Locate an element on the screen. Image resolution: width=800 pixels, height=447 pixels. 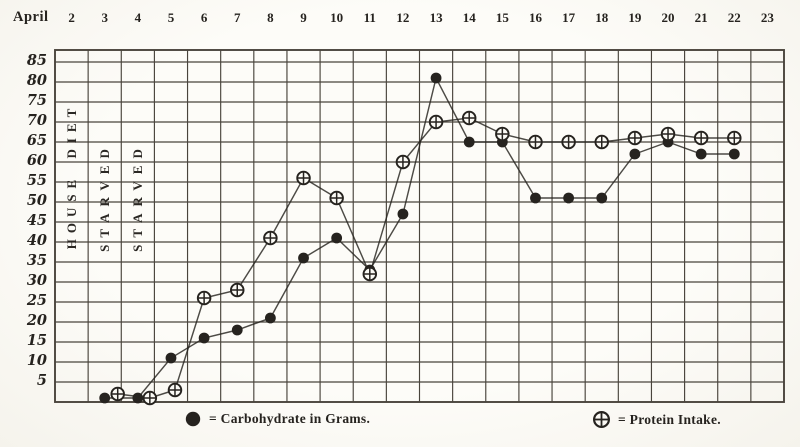
y-tick-label: 80 is located at coordinates (36, 80).